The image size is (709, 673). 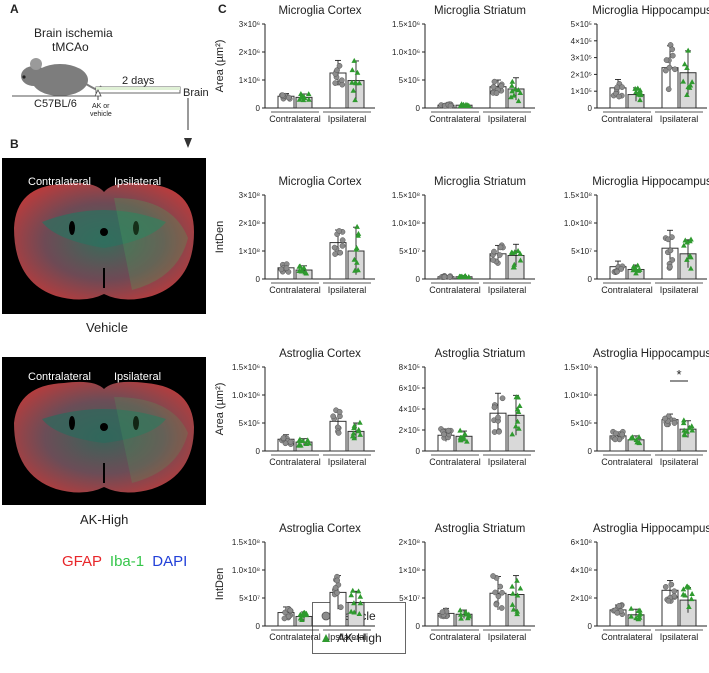 I want to click on y-tick-label: 1.0×10⁸, so click(x=406, y=223).